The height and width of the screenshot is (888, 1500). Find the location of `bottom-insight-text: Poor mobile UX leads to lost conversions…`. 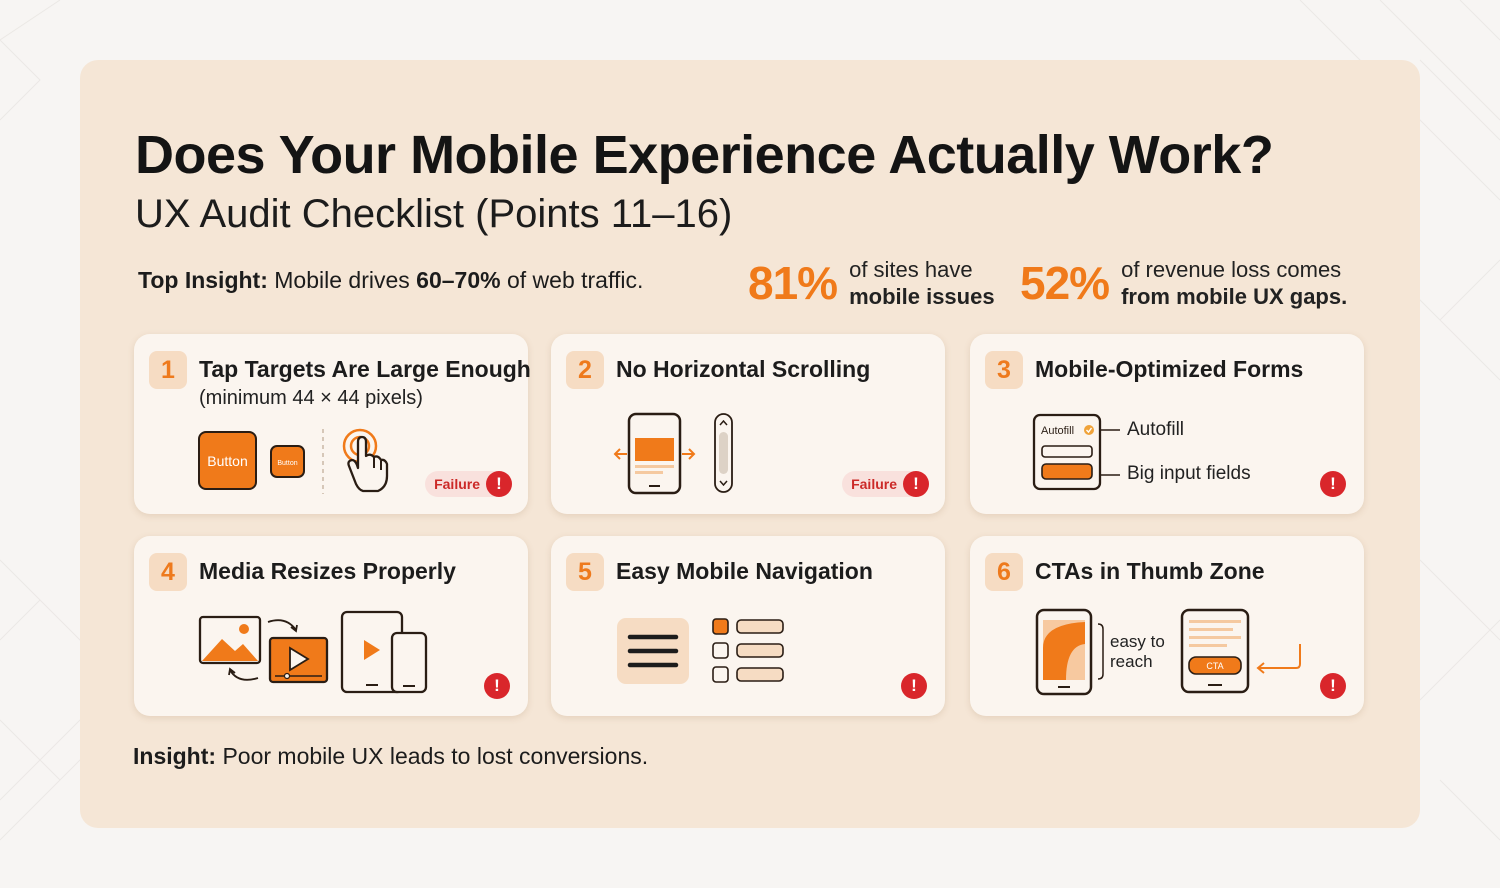

bottom-insight-text: Poor mobile UX leads to lost conversions… is located at coordinates (435, 756).